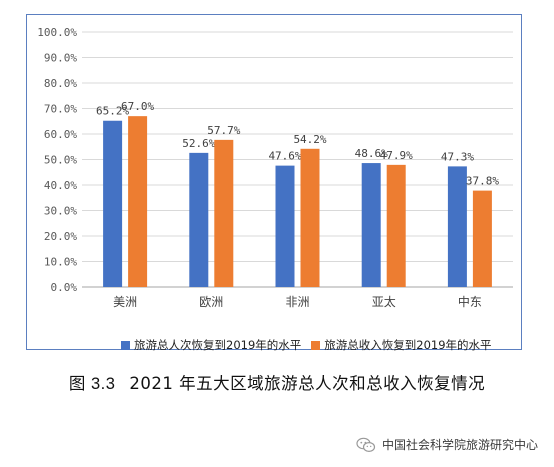  Describe the element at coordinates (384, 301) in the screenshot. I see `x-category-label: 亚太` at that location.